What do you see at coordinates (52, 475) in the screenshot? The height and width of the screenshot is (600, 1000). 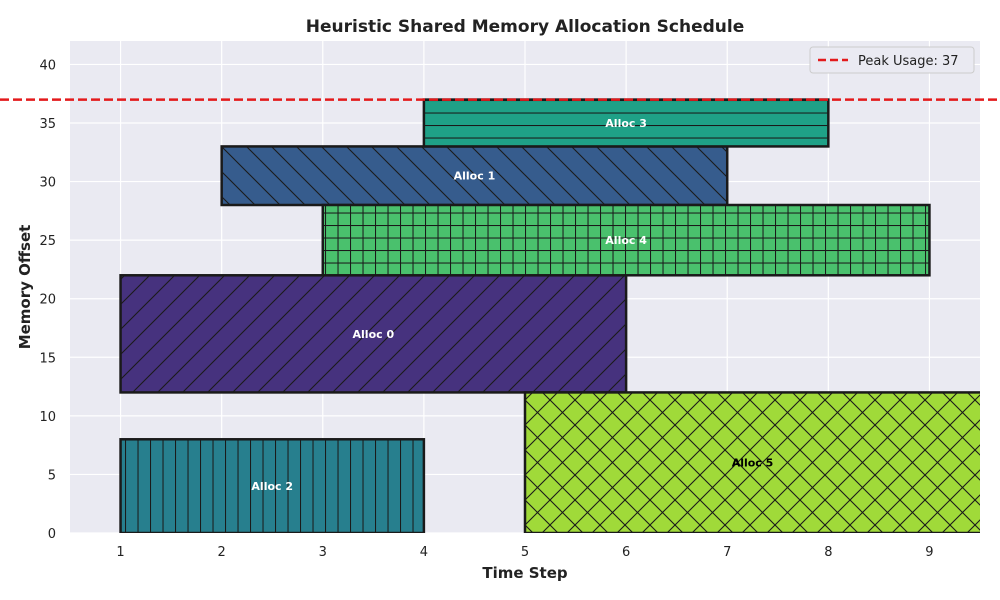 I see `y-tick-label: 5` at bounding box center [52, 475].